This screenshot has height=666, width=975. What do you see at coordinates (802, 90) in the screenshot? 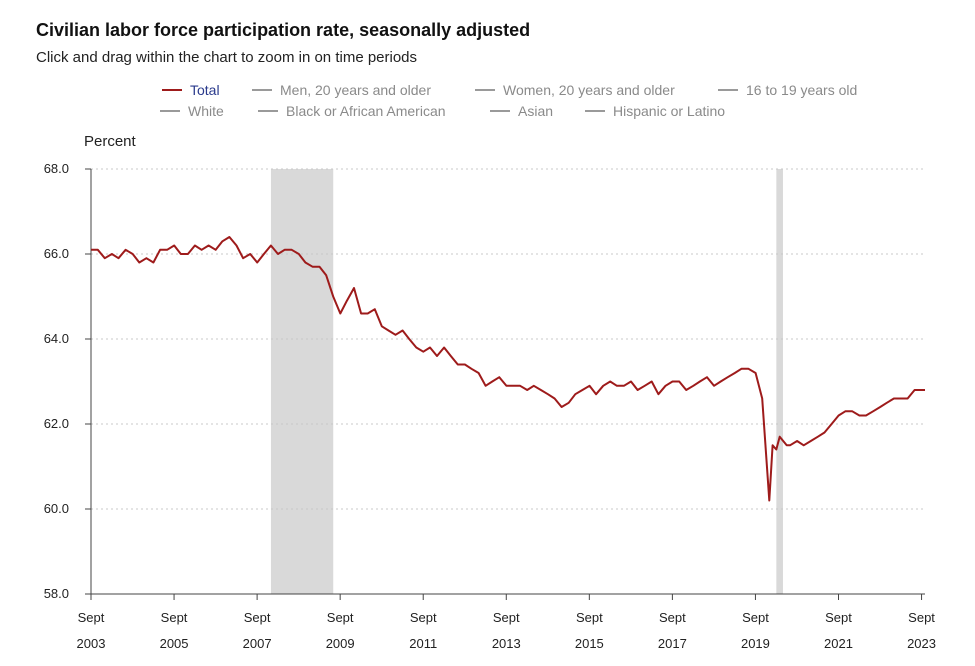
I see `legend-label: 16 to 19 years old` at bounding box center [802, 90].